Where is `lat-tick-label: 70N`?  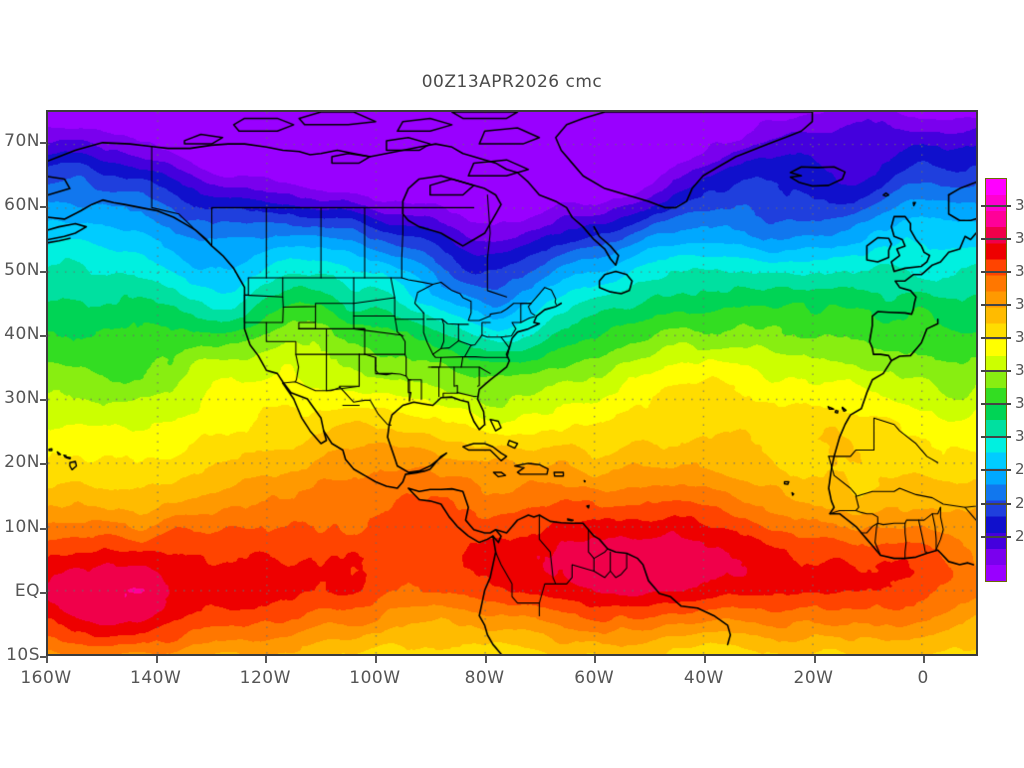
lat-tick-label: 70N is located at coordinates (22, 141).